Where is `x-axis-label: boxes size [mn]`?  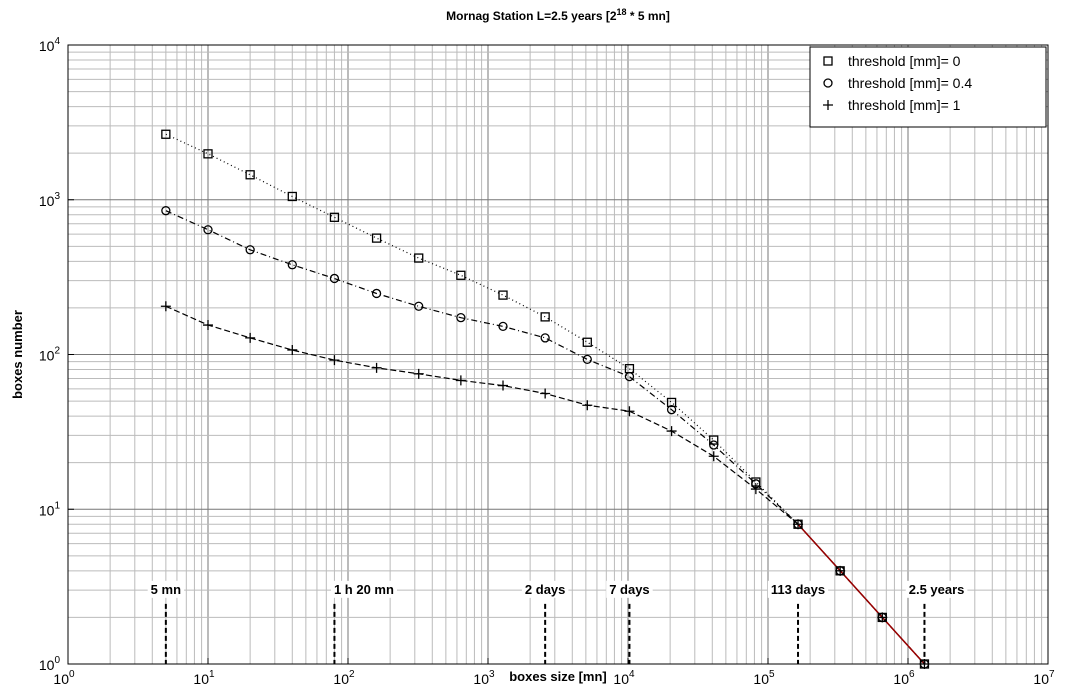 x-axis-label: boxes size [mn] is located at coordinates (558, 676).